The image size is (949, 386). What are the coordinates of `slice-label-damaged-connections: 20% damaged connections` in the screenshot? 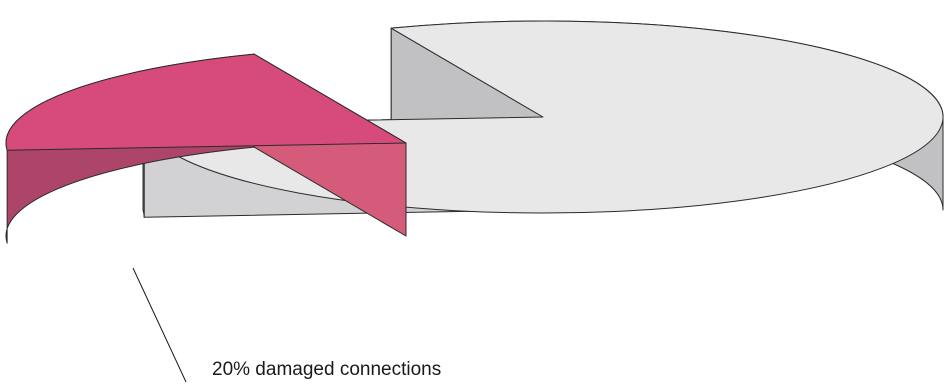 It's located at (326, 369).